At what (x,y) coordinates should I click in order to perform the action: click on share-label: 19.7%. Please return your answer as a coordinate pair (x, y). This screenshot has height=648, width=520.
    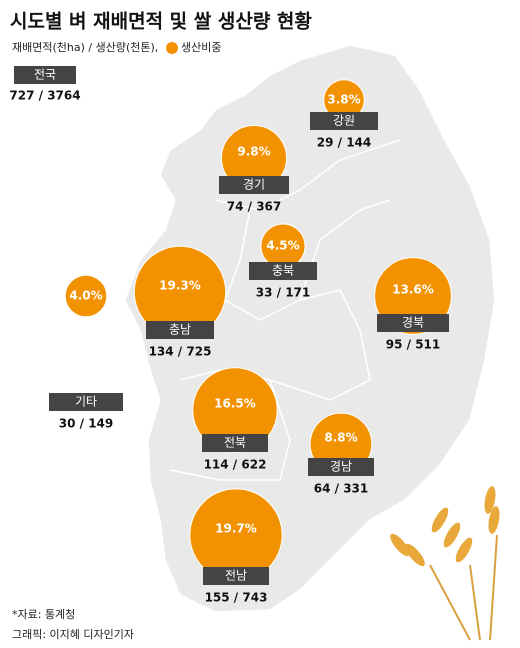
    Looking at the image, I should click on (236, 529).